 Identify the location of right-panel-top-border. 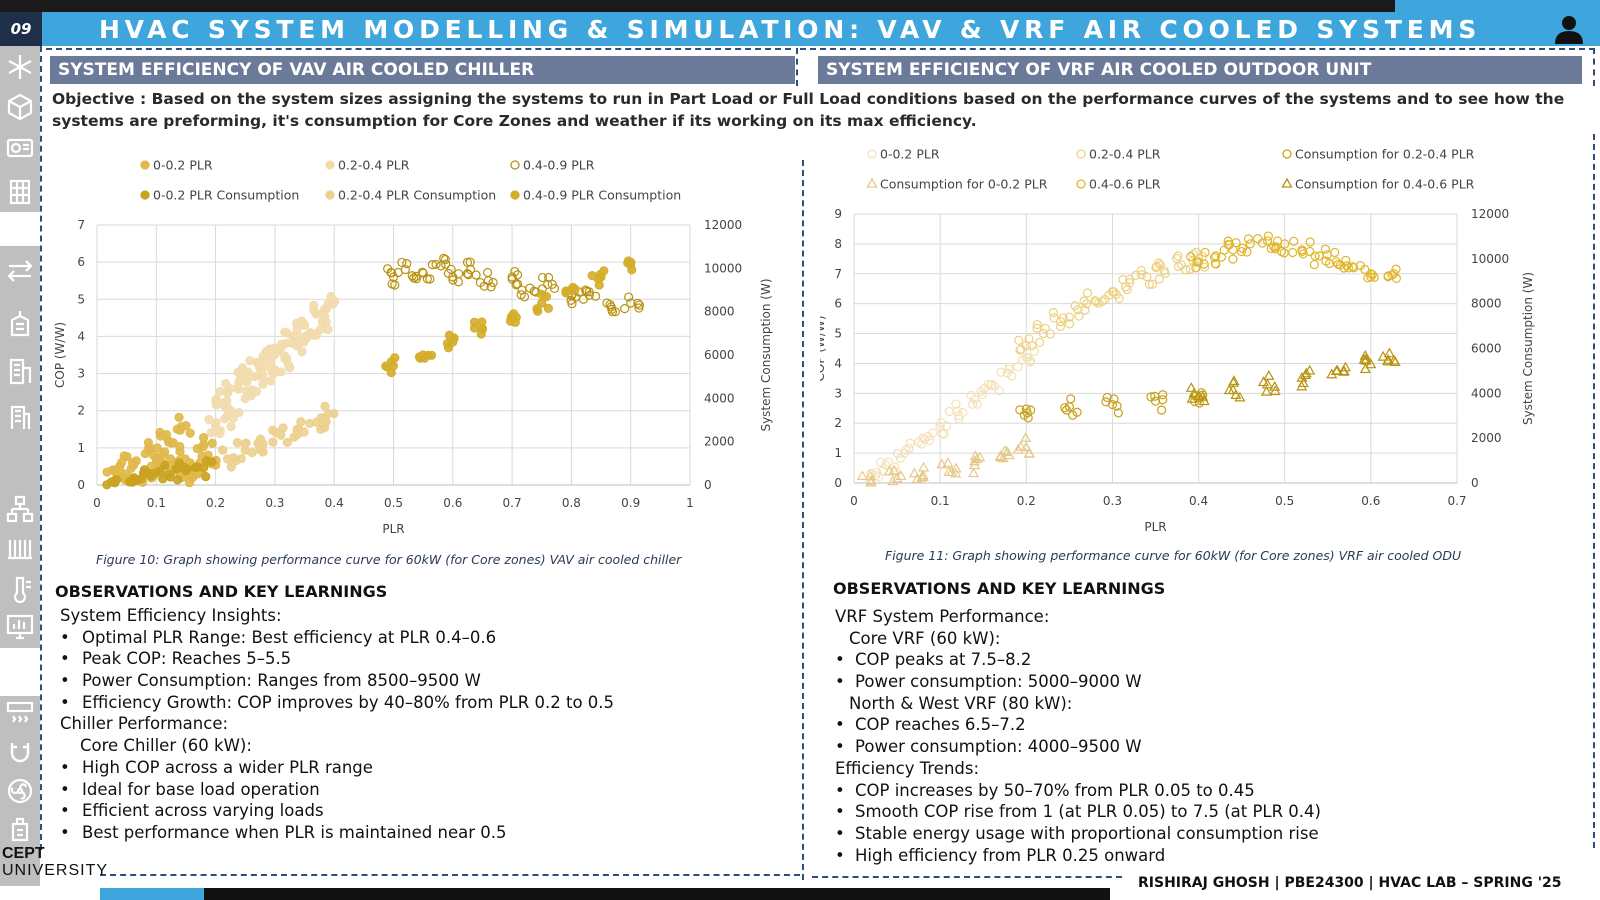
(1197, 49).